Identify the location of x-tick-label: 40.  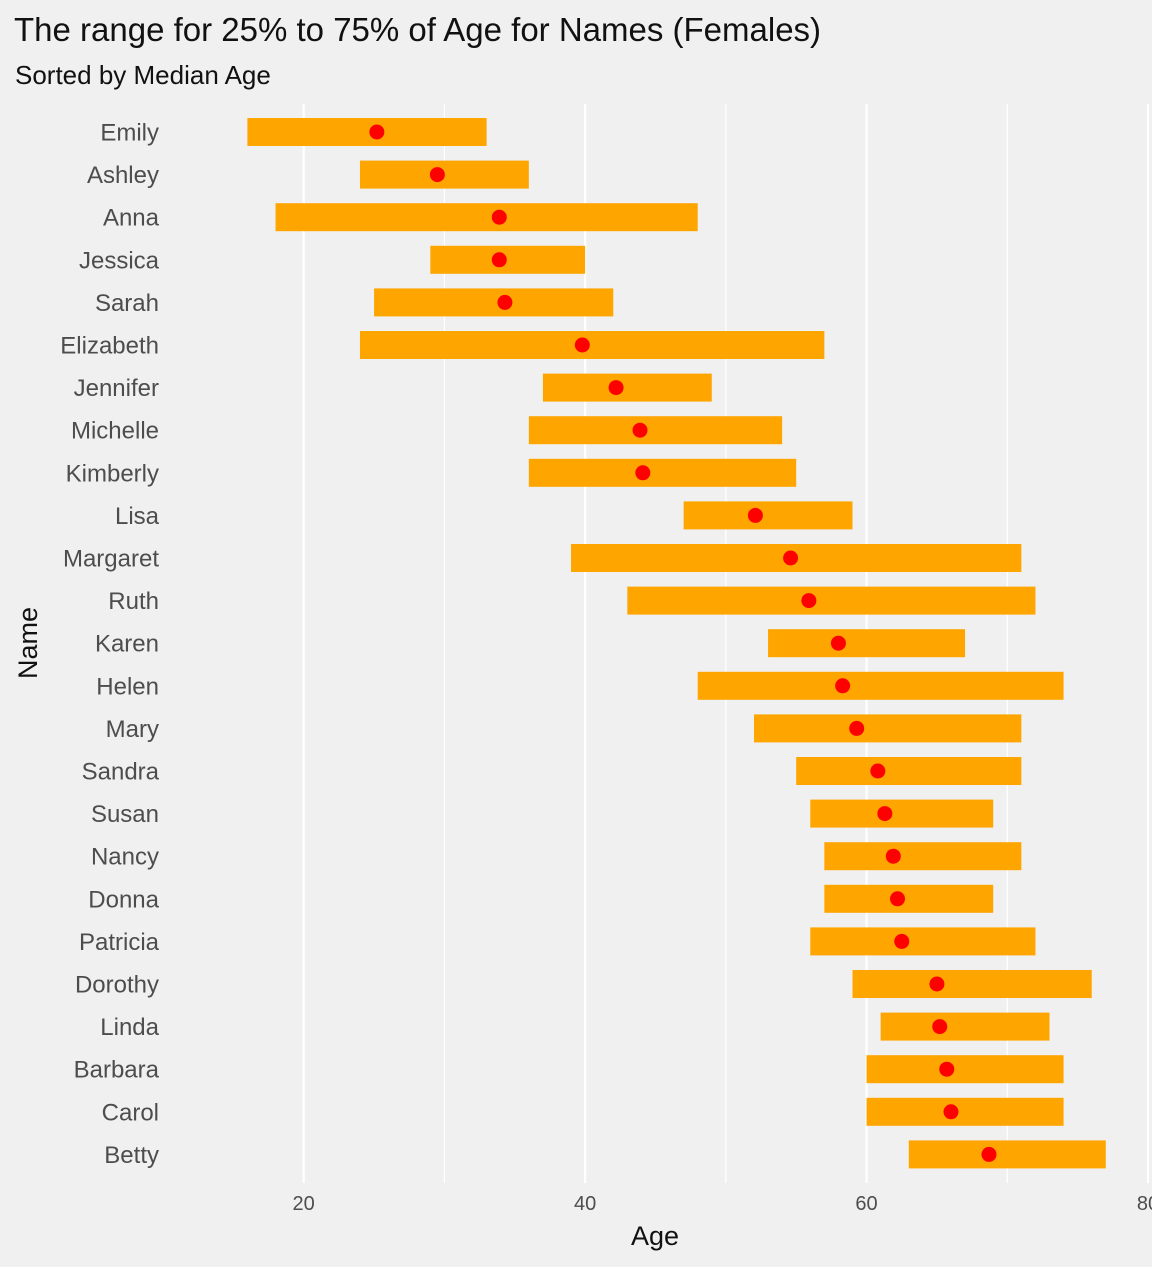
(585, 1204).